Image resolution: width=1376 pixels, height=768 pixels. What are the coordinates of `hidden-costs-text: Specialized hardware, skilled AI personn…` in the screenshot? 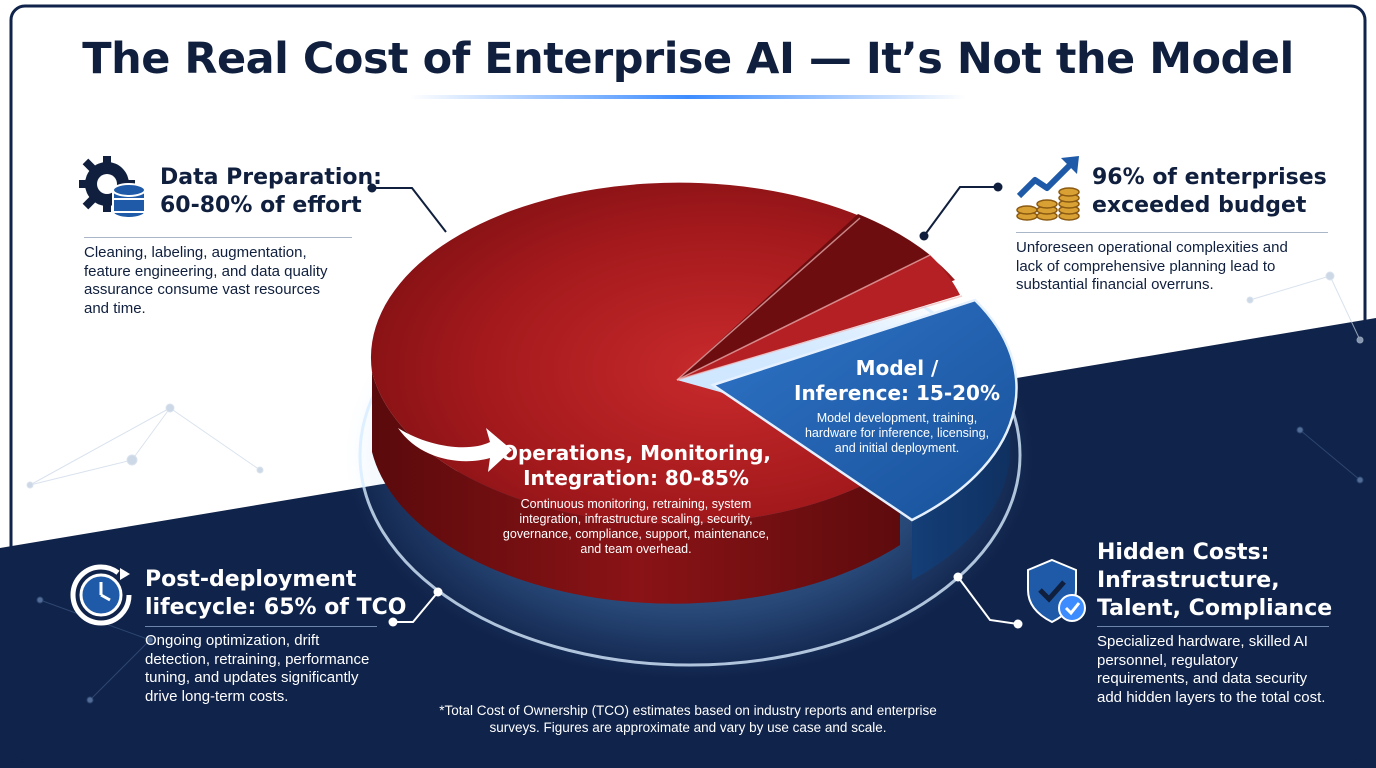 It's located at (1211, 669).